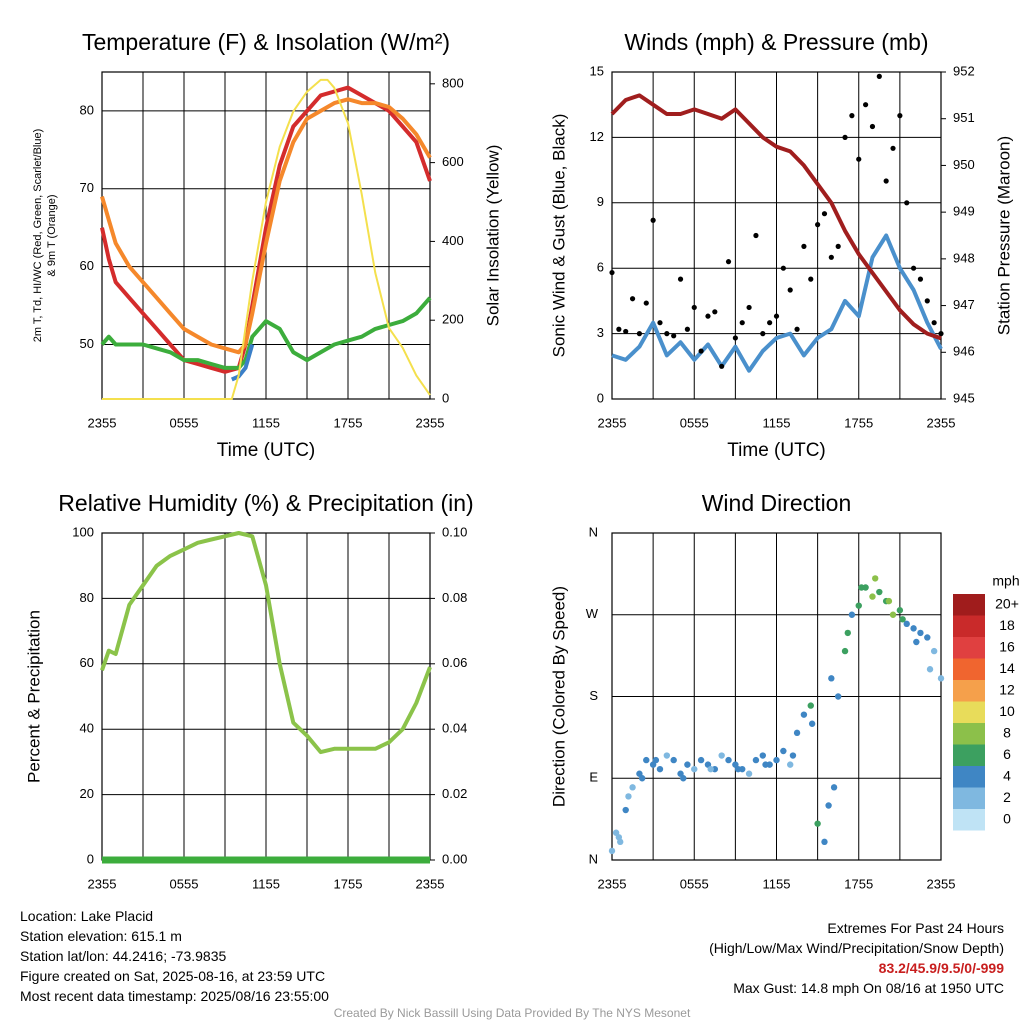  What do you see at coordinates (87, 793) in the screenshot?
I see `y-tick-label: 20` at bounding box center [87, 793].